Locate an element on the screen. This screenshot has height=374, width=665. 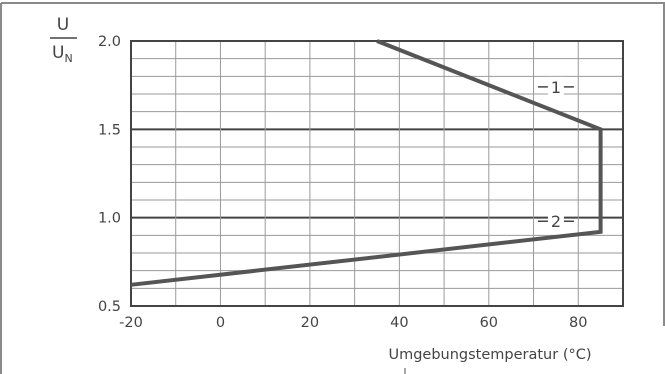
y-axis-label: U UN is located at coordinates (63, 40).